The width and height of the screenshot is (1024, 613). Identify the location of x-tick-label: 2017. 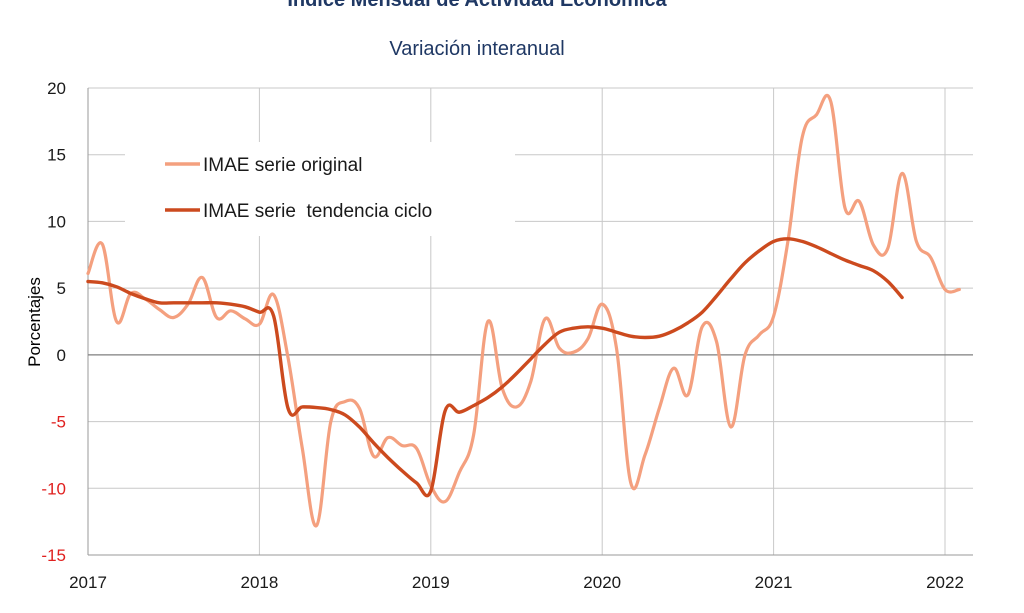
(88, 582).